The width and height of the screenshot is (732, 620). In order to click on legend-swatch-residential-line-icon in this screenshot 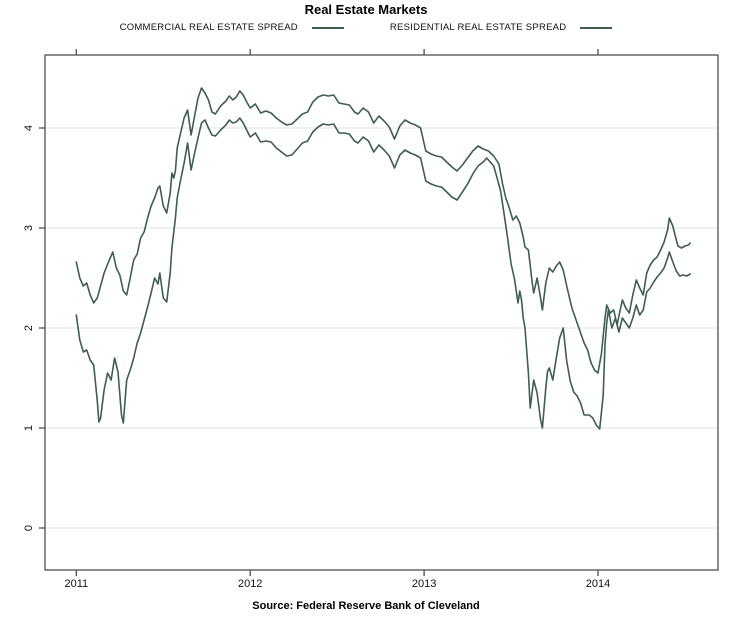, I will do `click(596, 27)`.